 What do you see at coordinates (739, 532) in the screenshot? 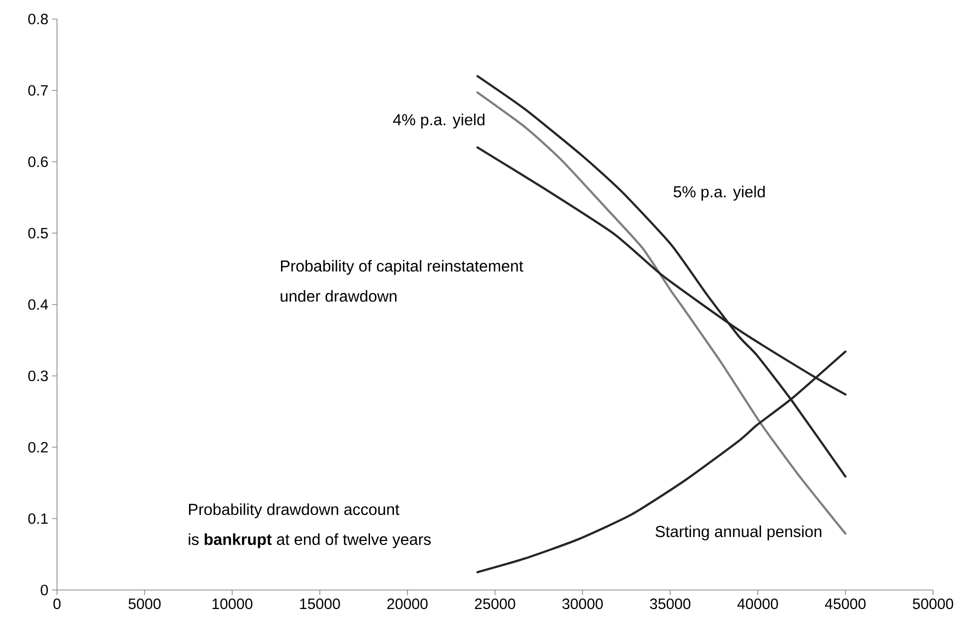
I see `x-axis-title: Starting annual pension` at bounding box center [739, 532].